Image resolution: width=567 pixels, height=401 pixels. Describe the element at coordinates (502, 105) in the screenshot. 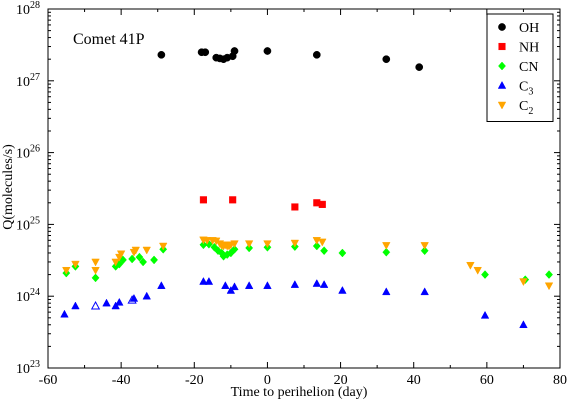

I see `legend-marker-c2` at that location.